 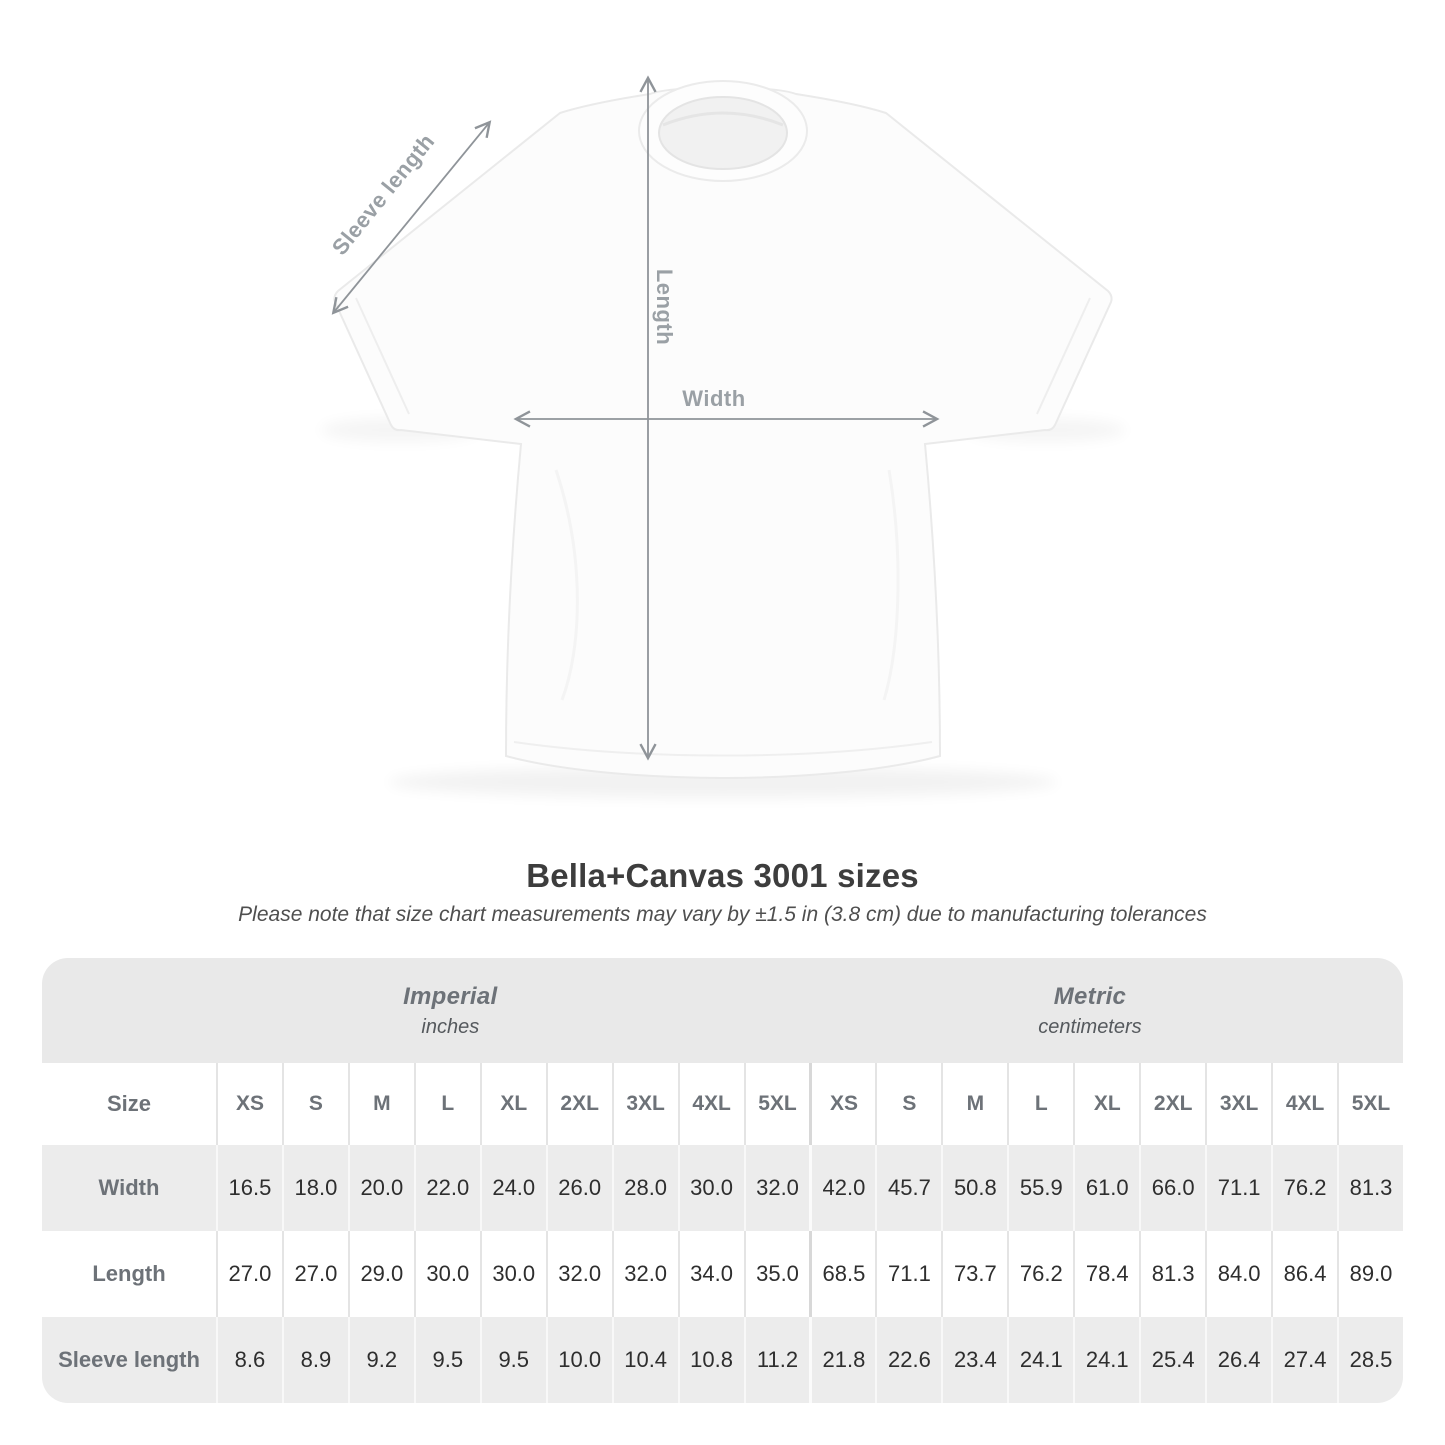 I want to click on measurement-value: 55.9, so click(x=1040, y=1188).